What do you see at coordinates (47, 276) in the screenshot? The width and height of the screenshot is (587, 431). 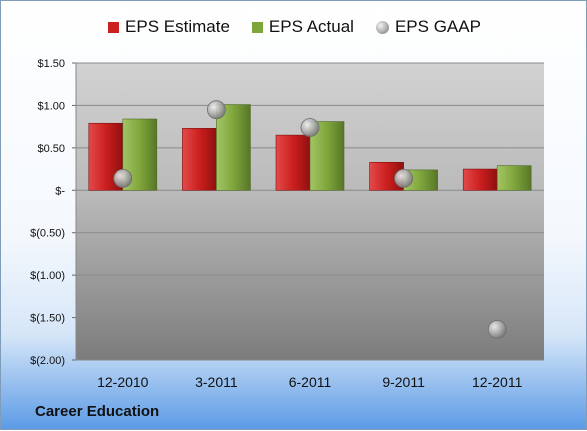 I see `y-tick-label: $(1.00)` at bounding box center [47, 276].